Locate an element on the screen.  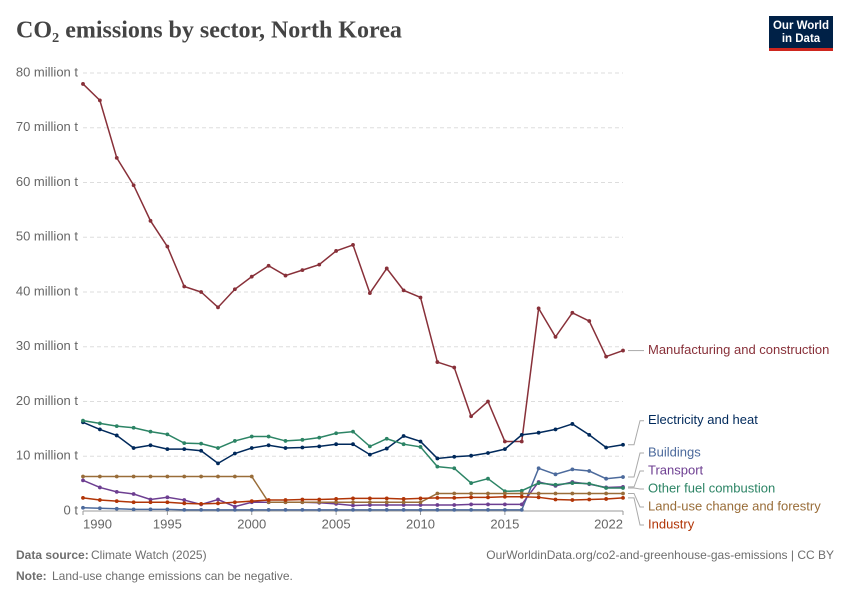
y-tick-label: 40 million t is located at coordinates (47, 290).